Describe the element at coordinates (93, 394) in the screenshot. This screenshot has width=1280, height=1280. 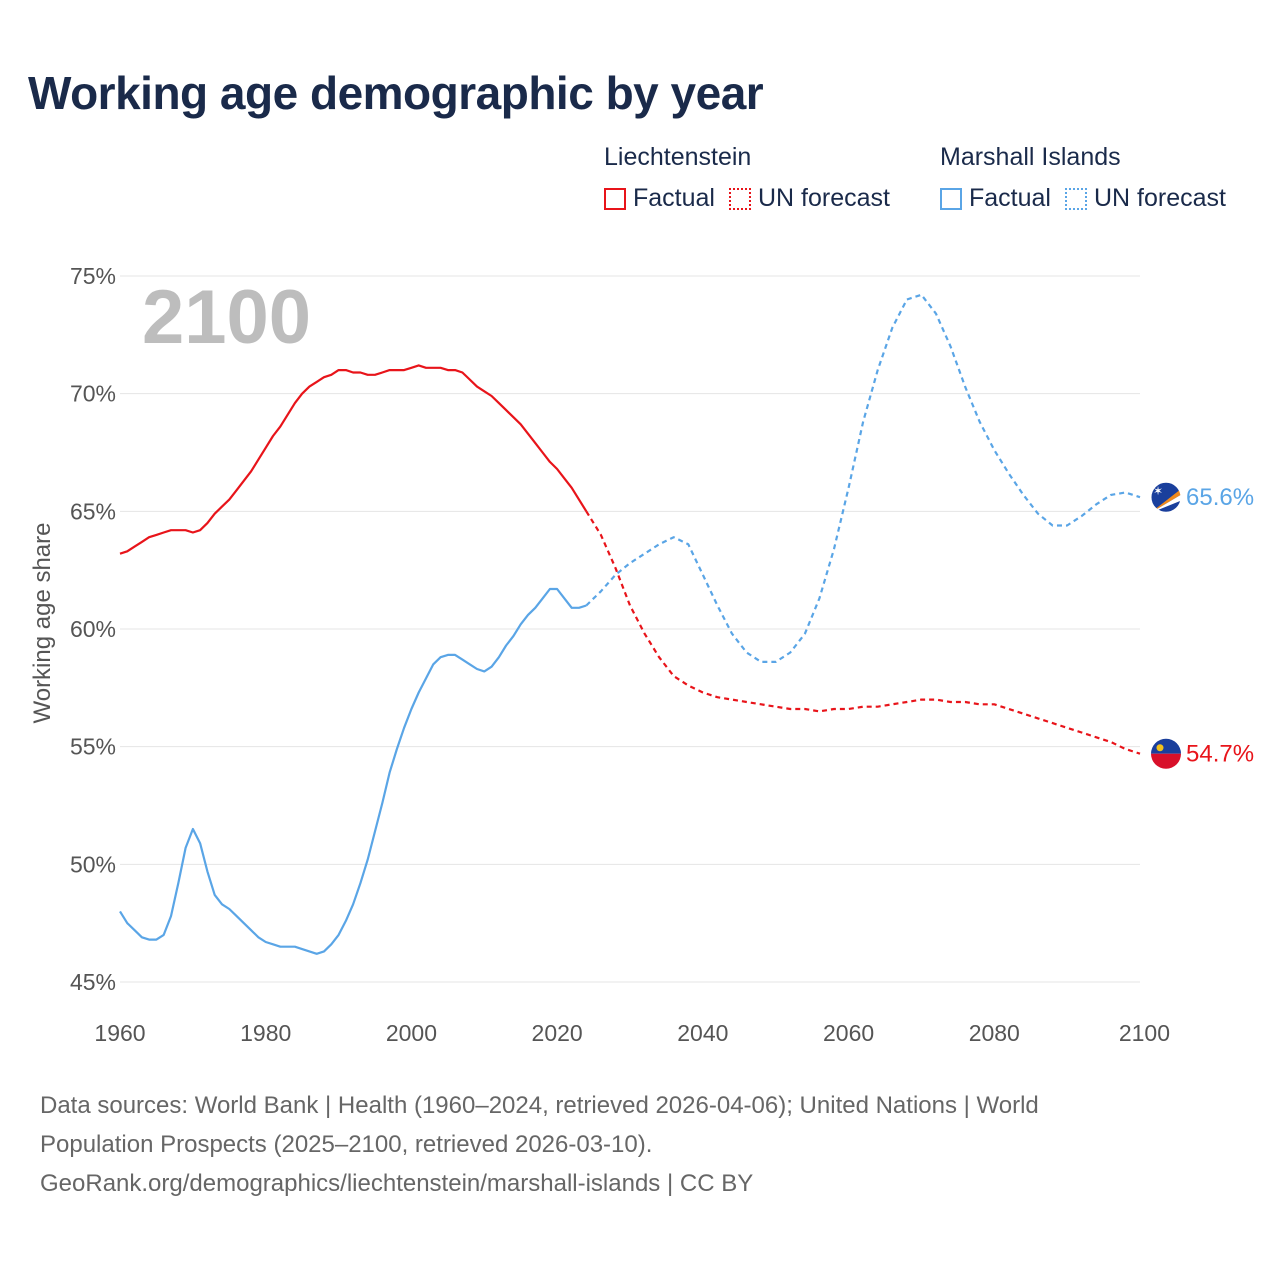
I see `y-tick-label: 70%` at that location.